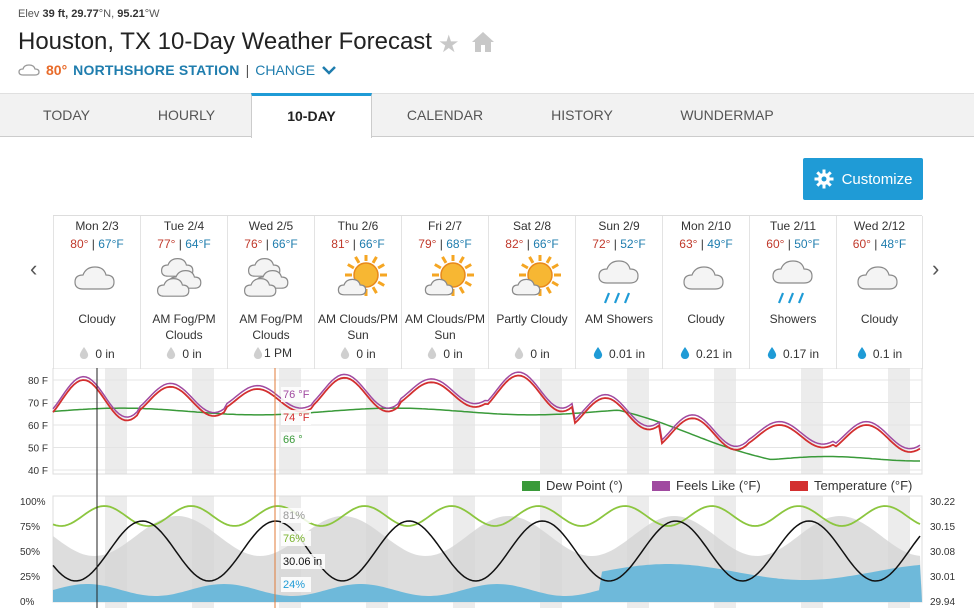 Image resolution: width=974 pixels, height=608 pixels. I want to click on change-station-link: CHANGE, so click(285, 70).